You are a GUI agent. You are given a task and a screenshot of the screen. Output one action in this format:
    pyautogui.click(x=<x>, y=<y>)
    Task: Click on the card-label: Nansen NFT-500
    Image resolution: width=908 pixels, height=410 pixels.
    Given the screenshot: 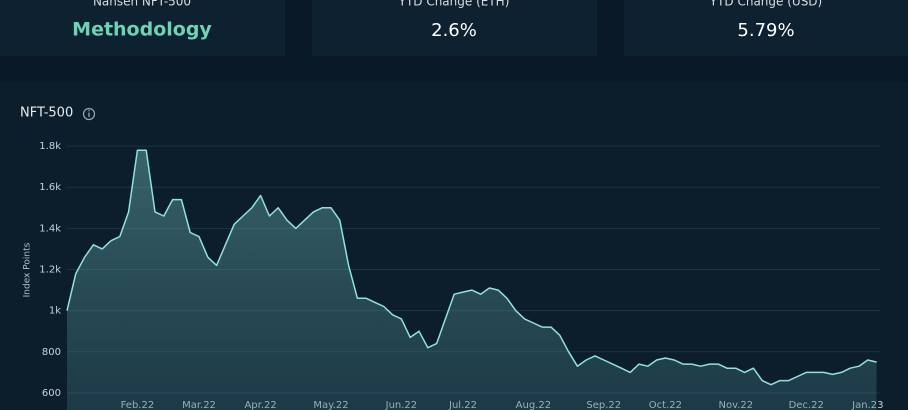 What is the action you would take?
    pyautogui.click(x=142, y=4)
    